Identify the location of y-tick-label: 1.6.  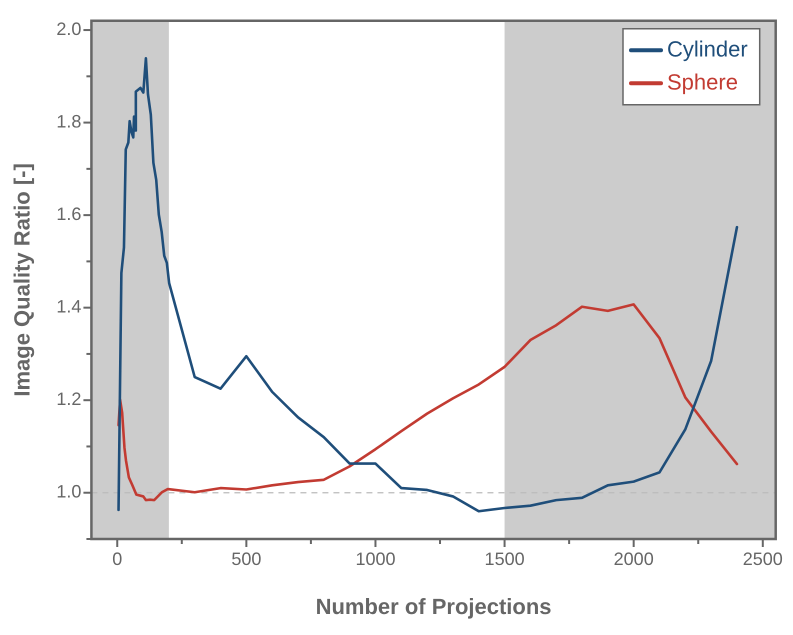
(69, 214).